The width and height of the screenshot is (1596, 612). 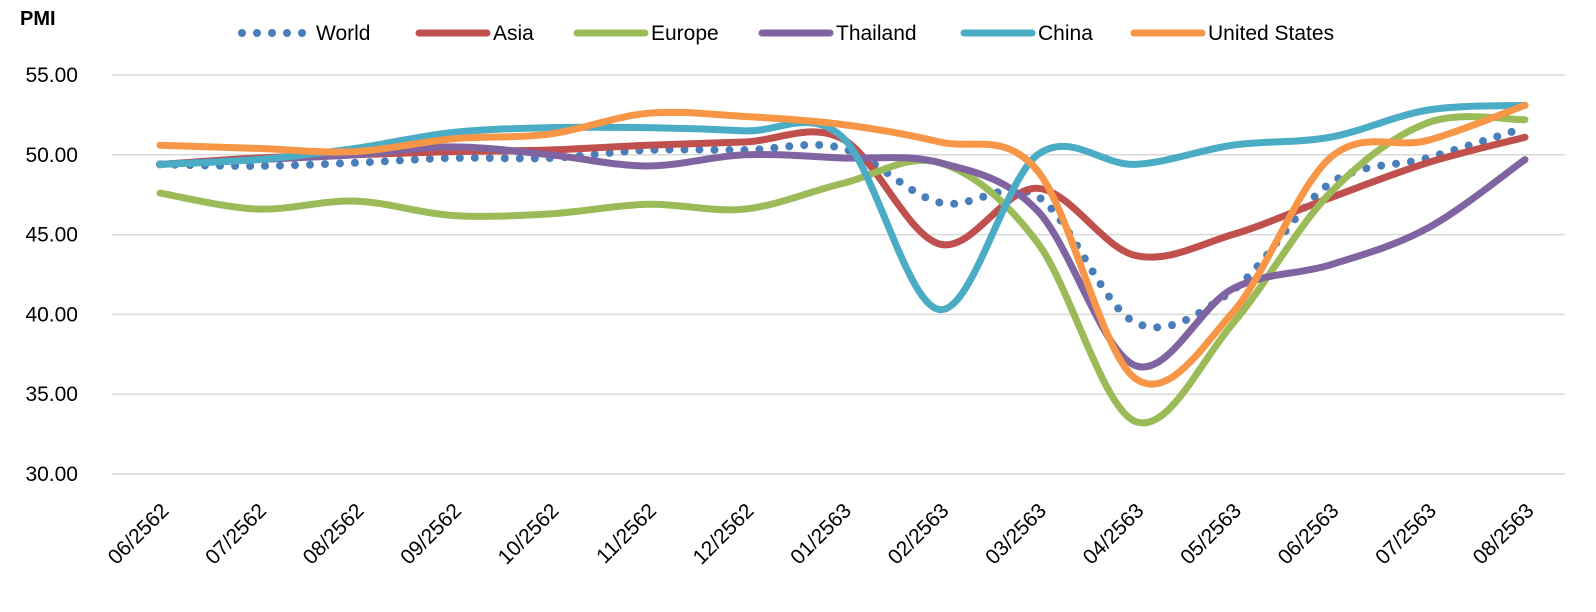 What do you see at coordinates (334, 534) in the screenshot?
I see `x-tick-label: 08/2562` at bounding box center [334, 534].